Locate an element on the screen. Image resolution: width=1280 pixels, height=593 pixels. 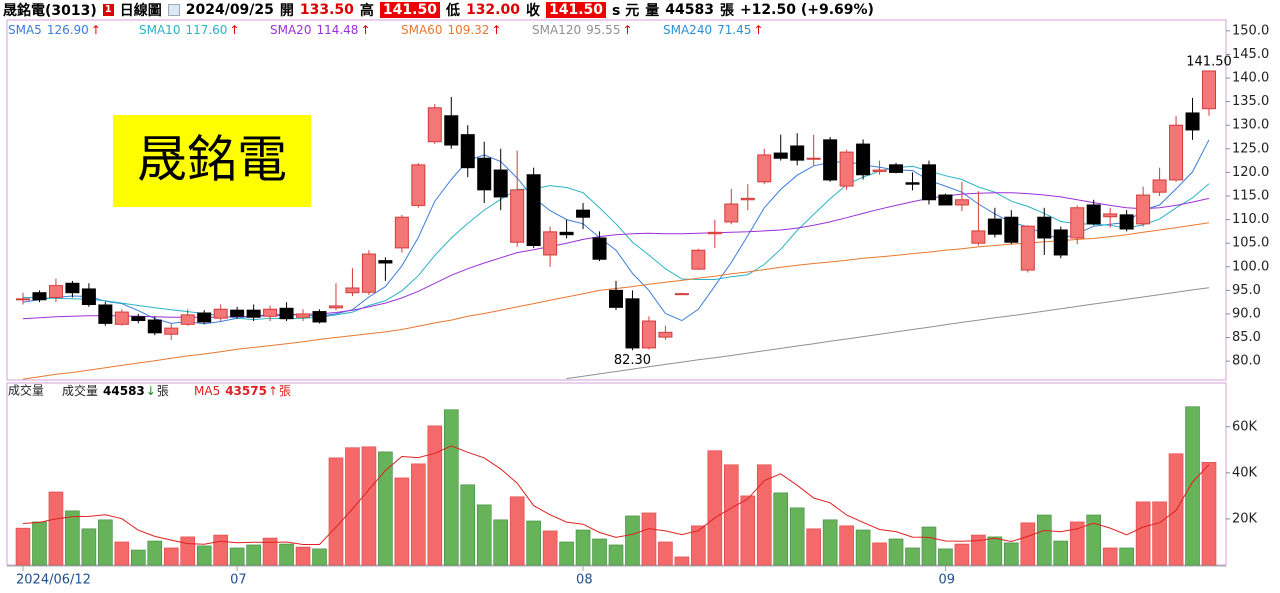
y-tick-label: 80.0 is located at coordinates (1246, 361).